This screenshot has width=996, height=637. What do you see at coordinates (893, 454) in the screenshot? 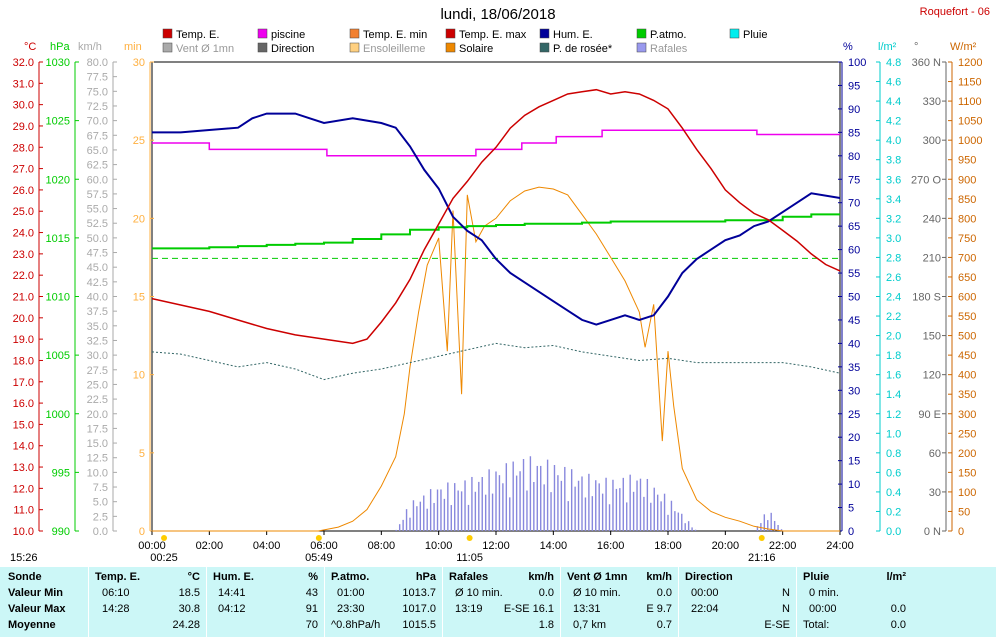
I see `rain-tick-label: 0.8` at bounding box center [893, 454].